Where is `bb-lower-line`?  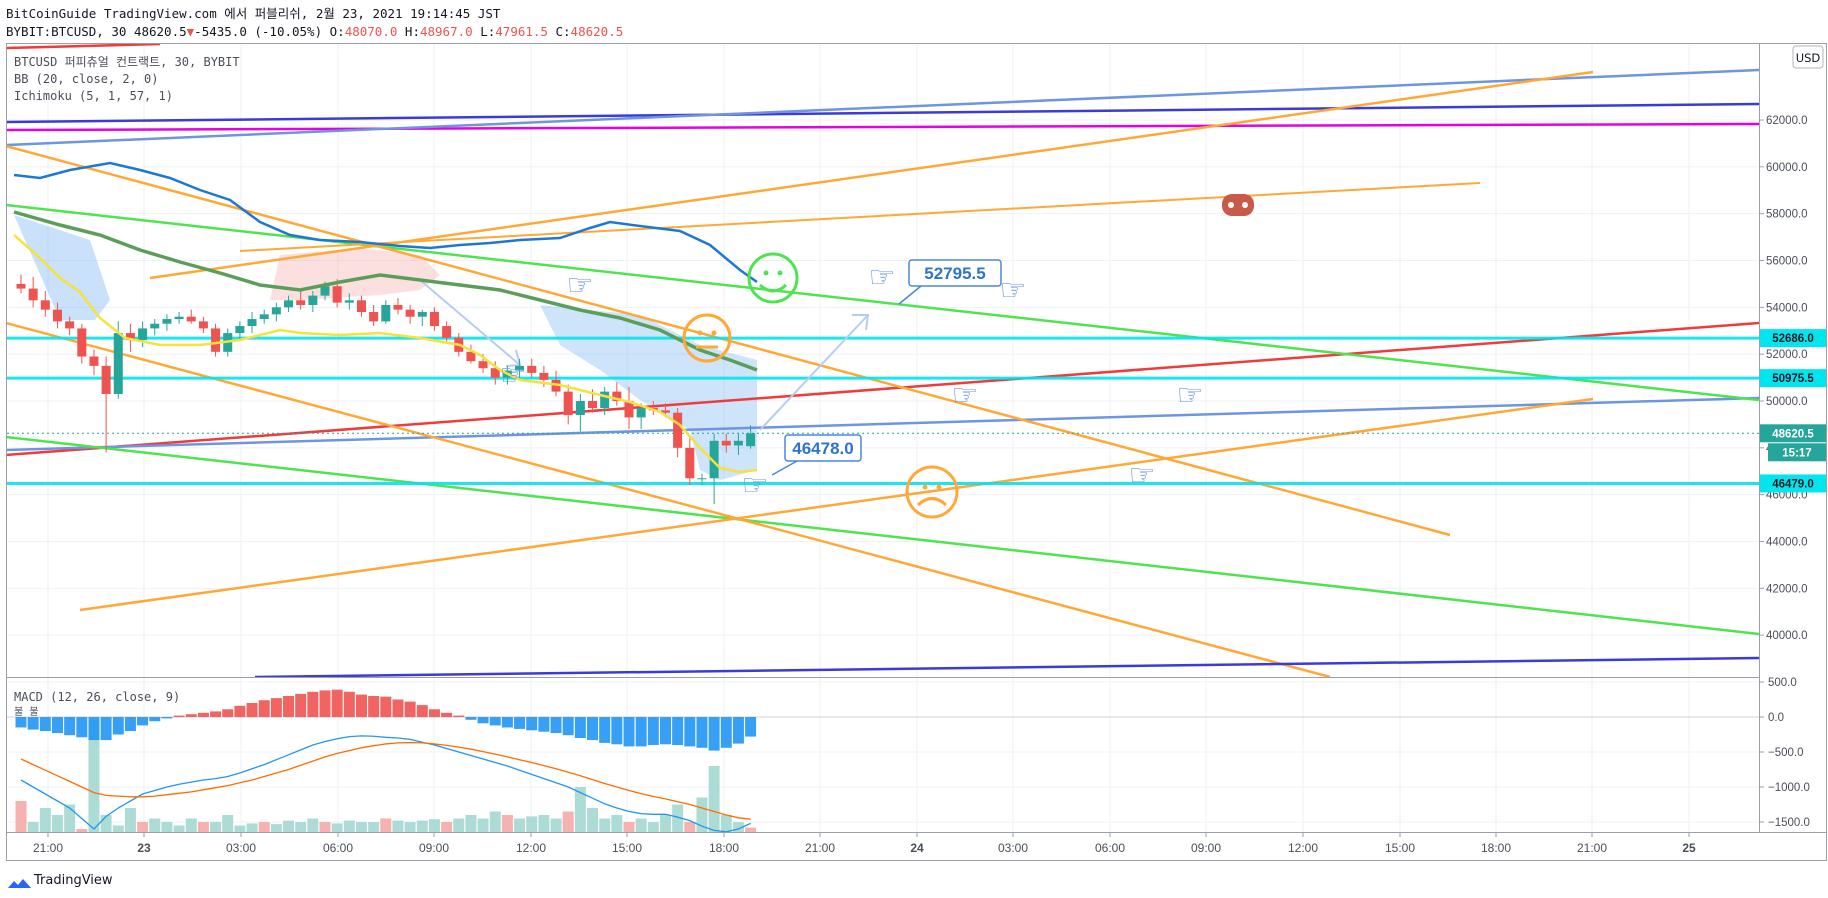
bb-lower-line is located at coordinates (385, 354).